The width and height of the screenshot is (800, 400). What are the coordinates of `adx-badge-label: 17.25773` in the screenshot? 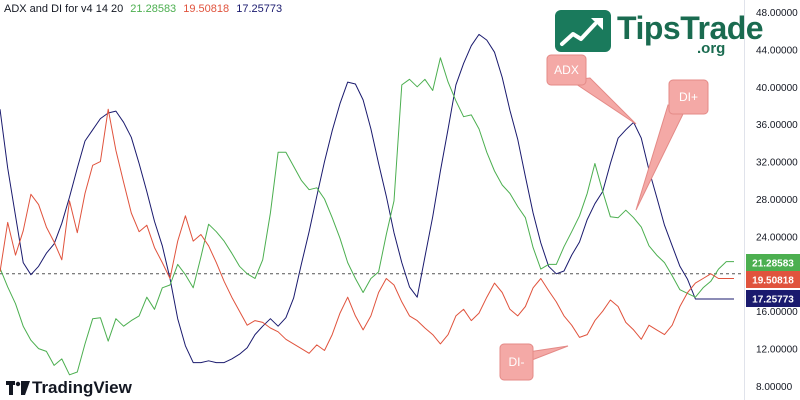 It's located at (773, 300).